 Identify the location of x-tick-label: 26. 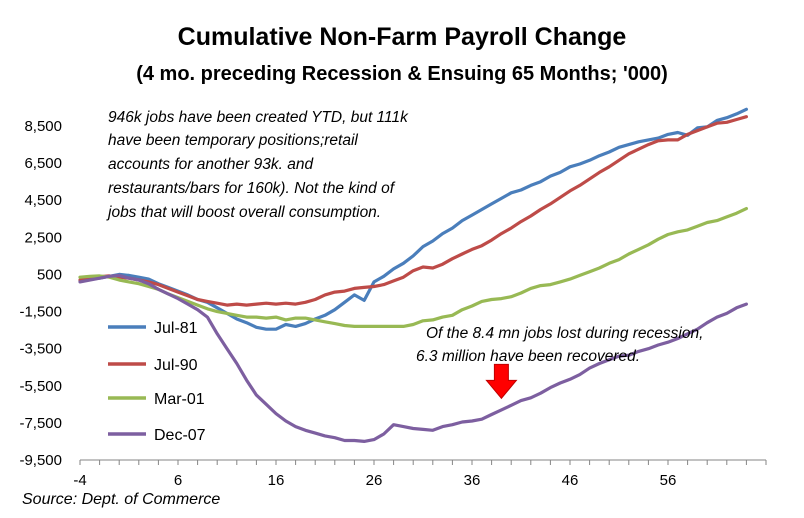
(374, 480).